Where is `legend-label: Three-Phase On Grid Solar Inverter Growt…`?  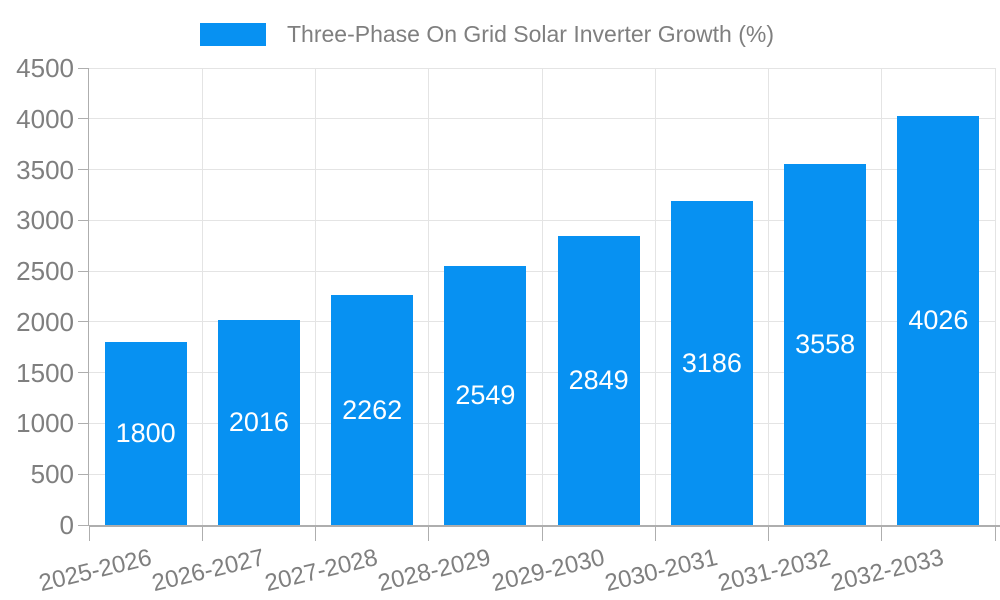 legend-label: Three-Phase On Grid Solar Inverter Growt… is located at coordinates (530, 34).